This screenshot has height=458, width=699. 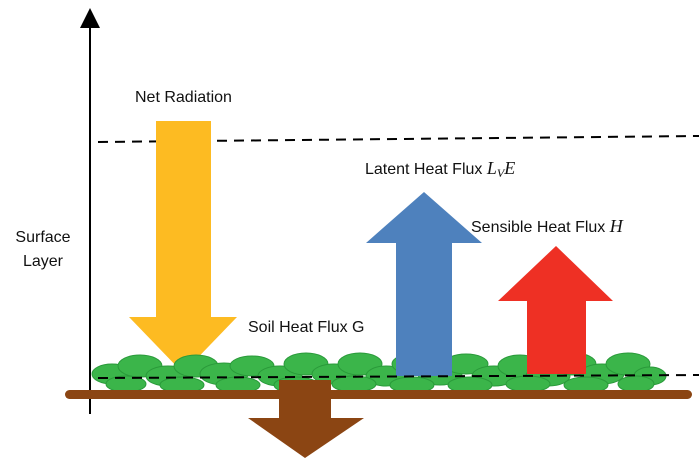 What do you see at coordinates (183, 97) in the screenshot?
I see `net-radiation-label: Net Radiation` at bounding box center [183, 97].